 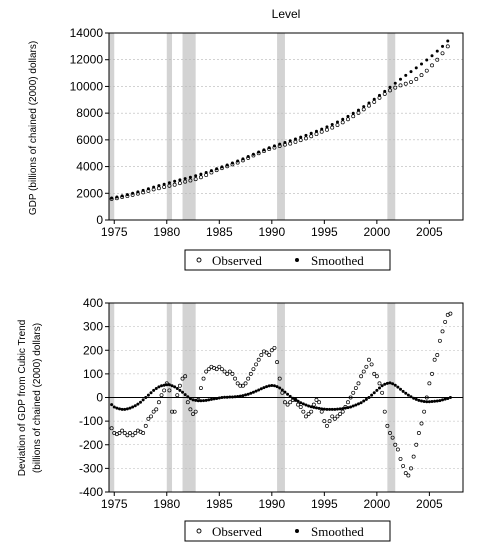 What do you see at coordinates (297, 531) in the screenshot?
I see `legend-smoothed-marker` at bounding box center [297, 531].